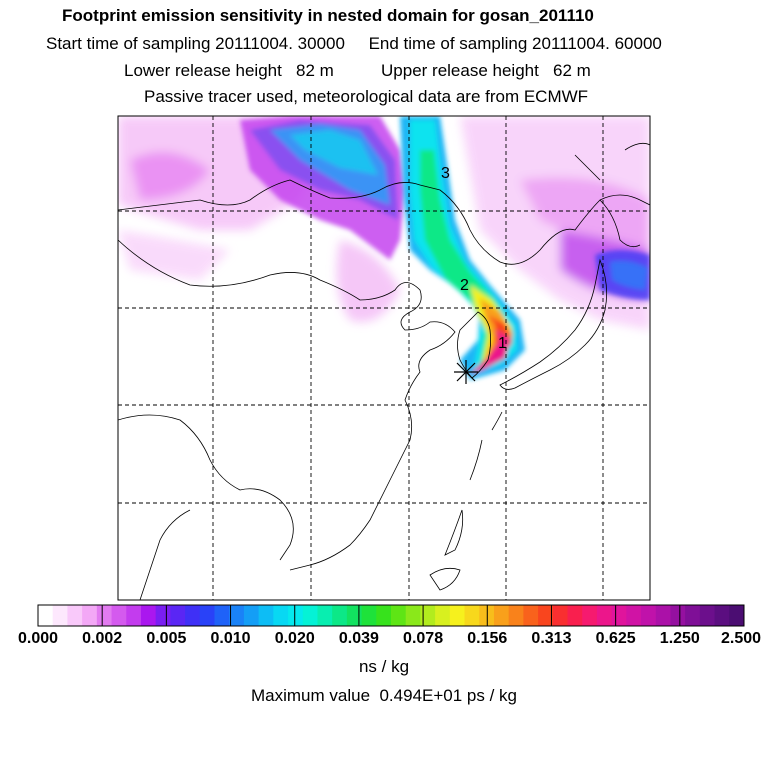  What do you see at coordinates (358, 638) in the screenshot?
I see `colorbar-tick-label: 0.039` at bounding box center [358, 638].